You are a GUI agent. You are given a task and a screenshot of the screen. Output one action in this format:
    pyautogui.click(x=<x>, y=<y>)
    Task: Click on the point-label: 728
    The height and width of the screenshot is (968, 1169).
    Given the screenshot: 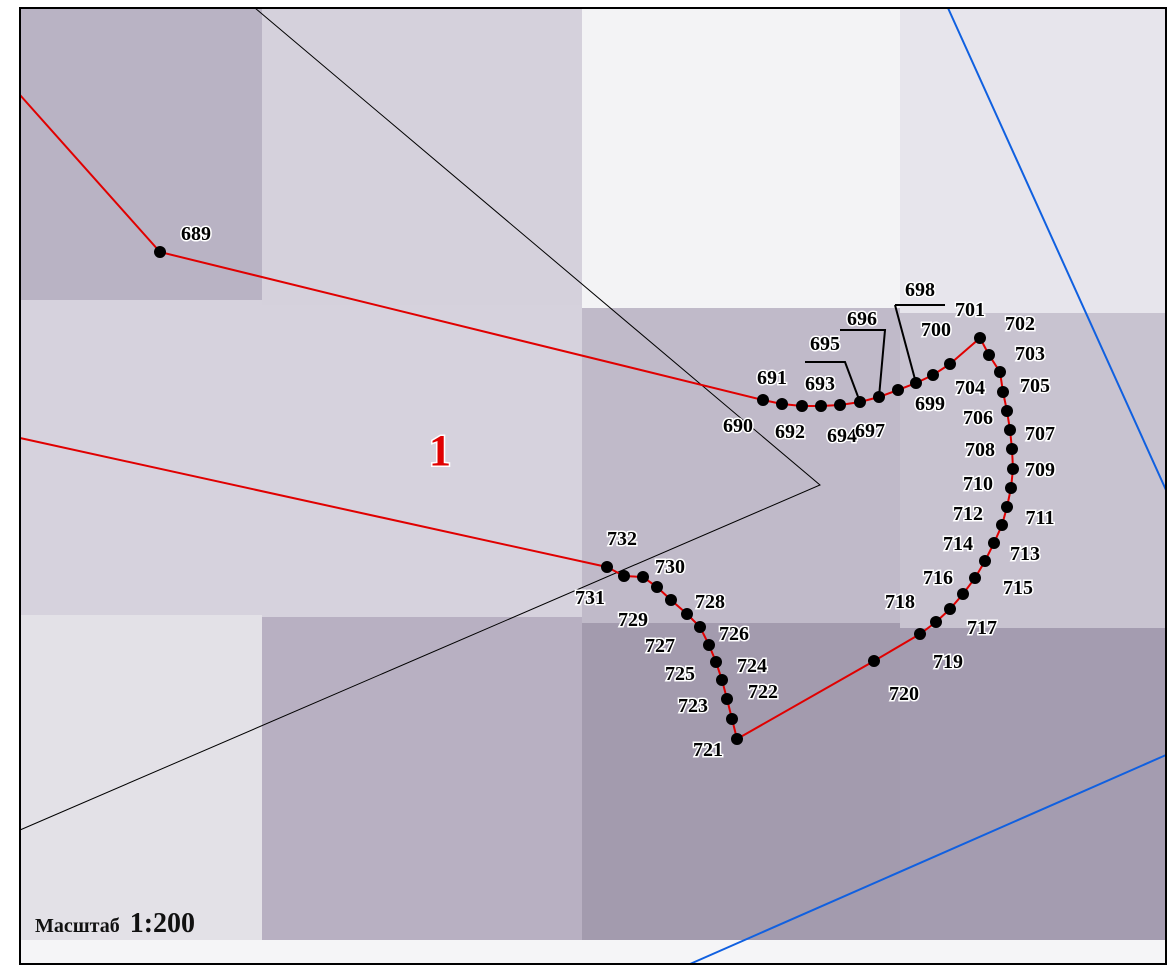 What is the action you would take?
    pyautogui.click(x=710, y=602)
    